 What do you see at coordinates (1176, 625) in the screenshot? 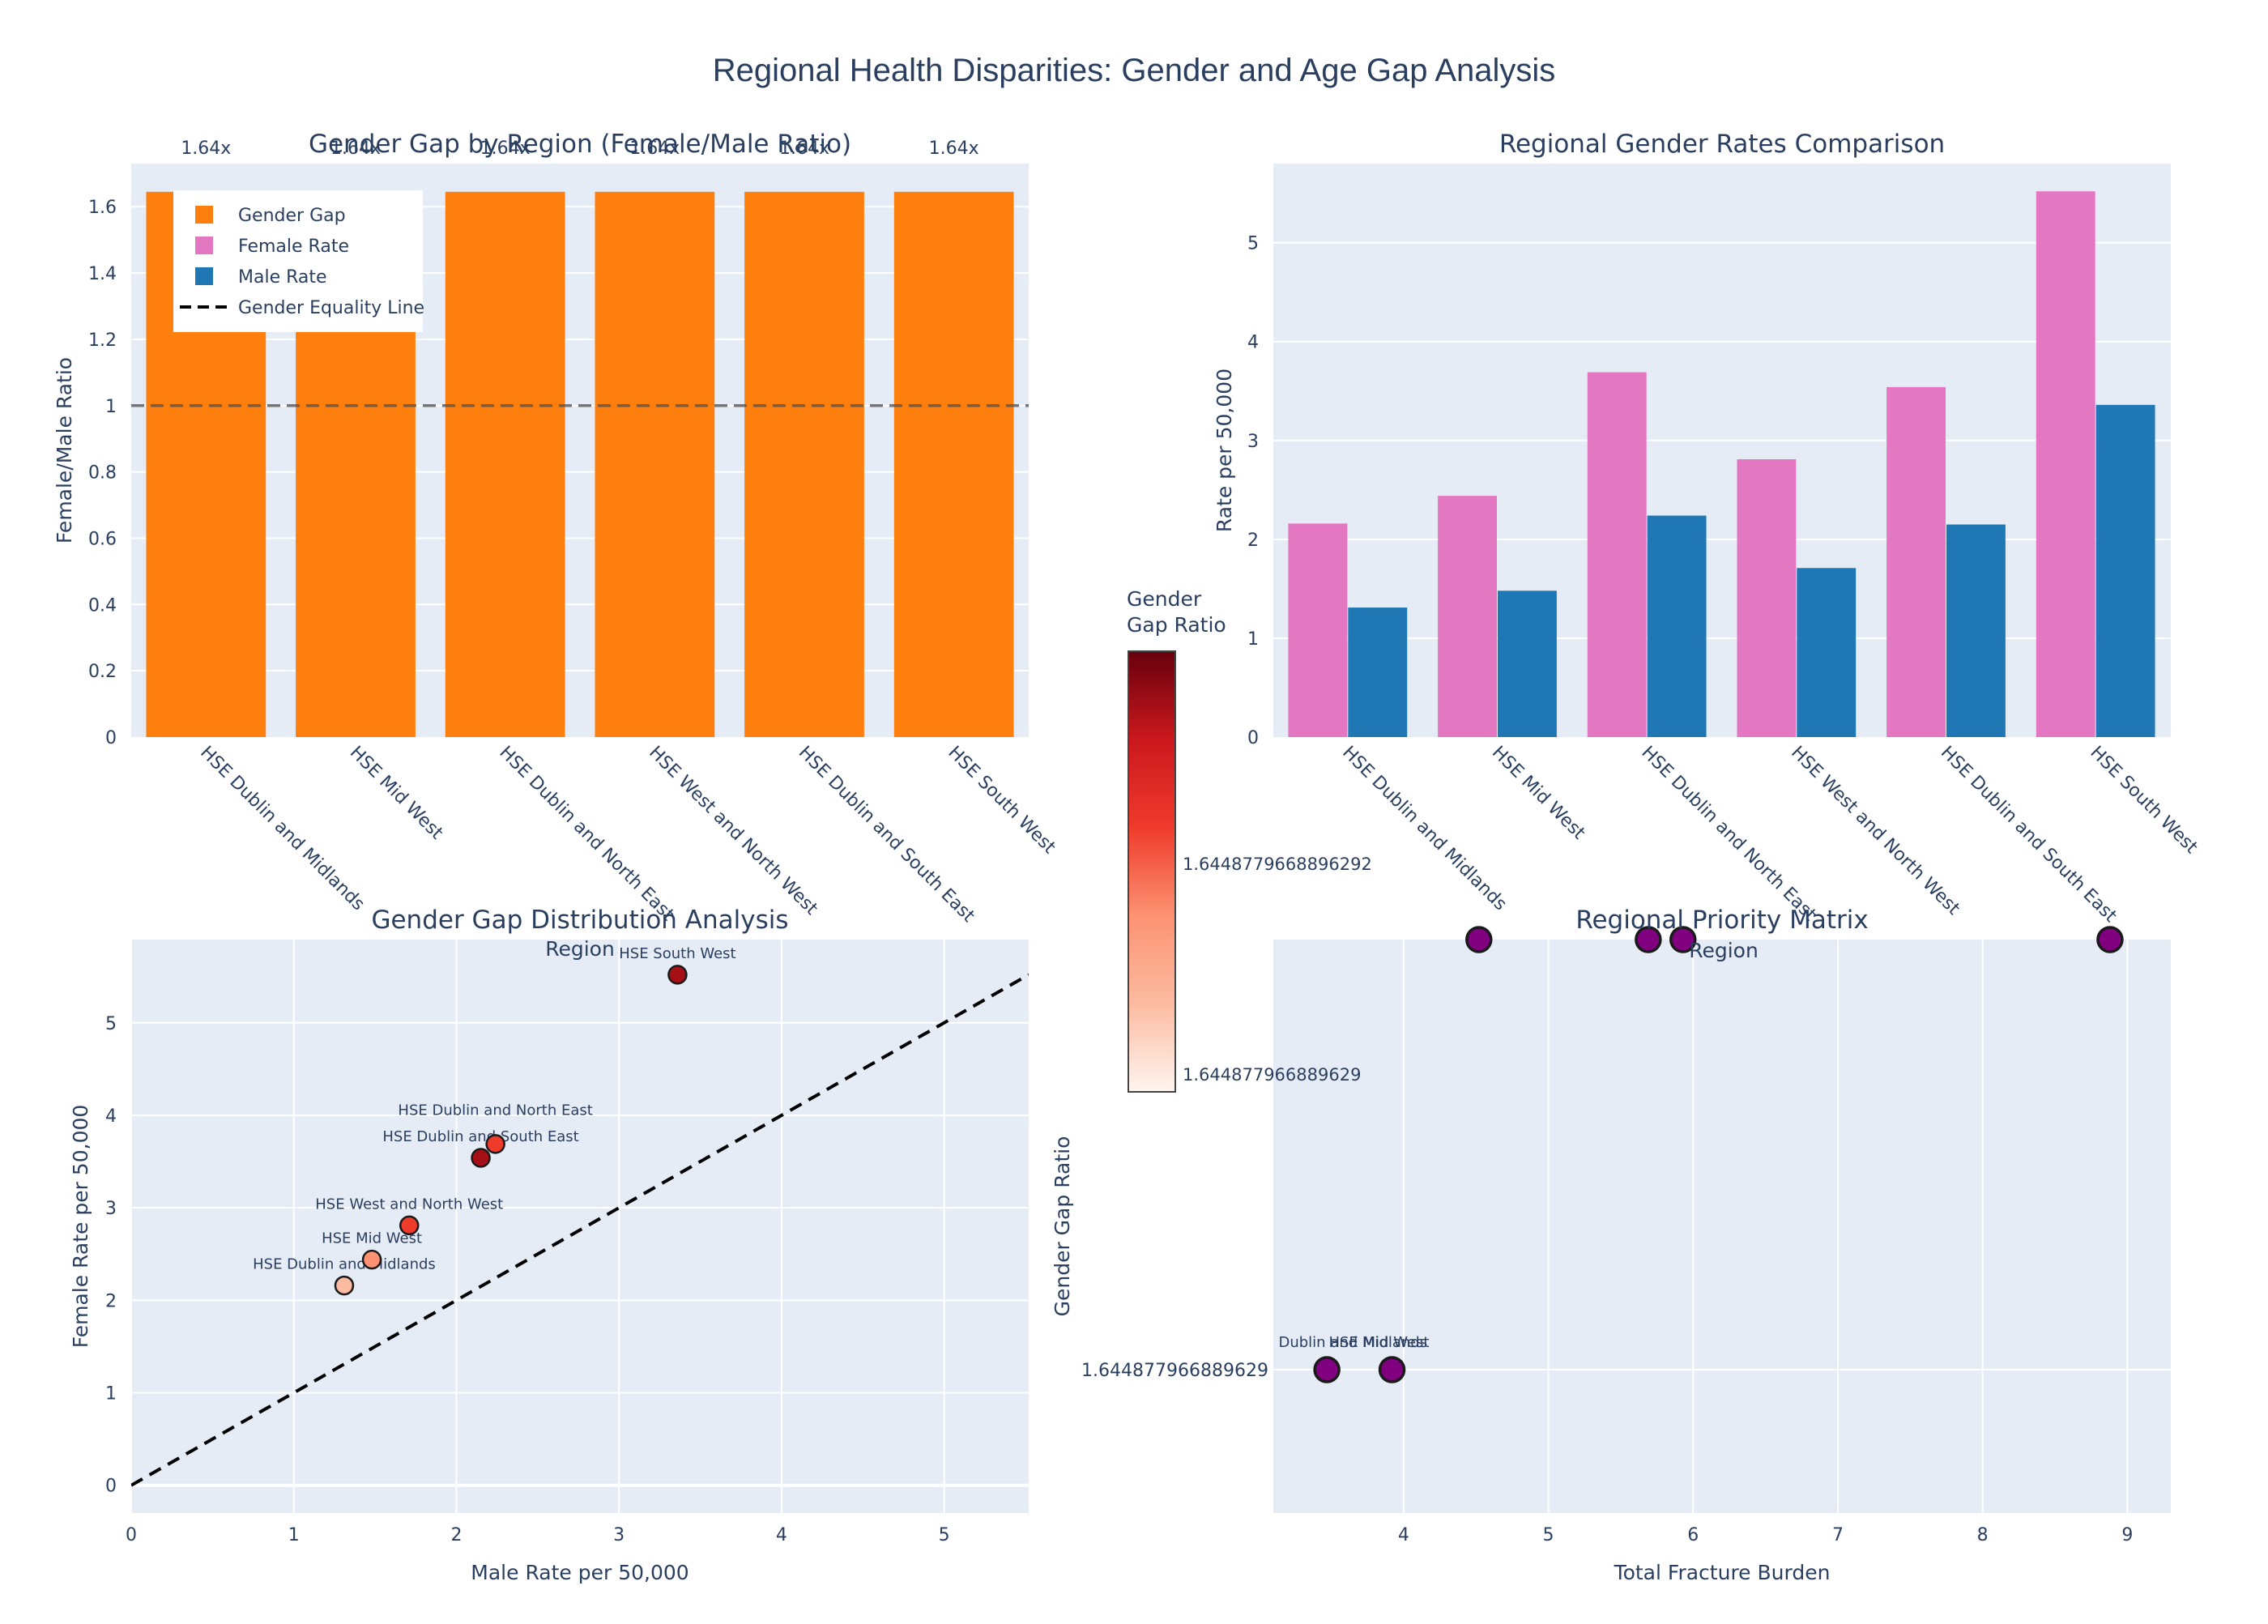
I see `colorbar-title-line2: Gap Ratio` at bounding box center [1176, 625].